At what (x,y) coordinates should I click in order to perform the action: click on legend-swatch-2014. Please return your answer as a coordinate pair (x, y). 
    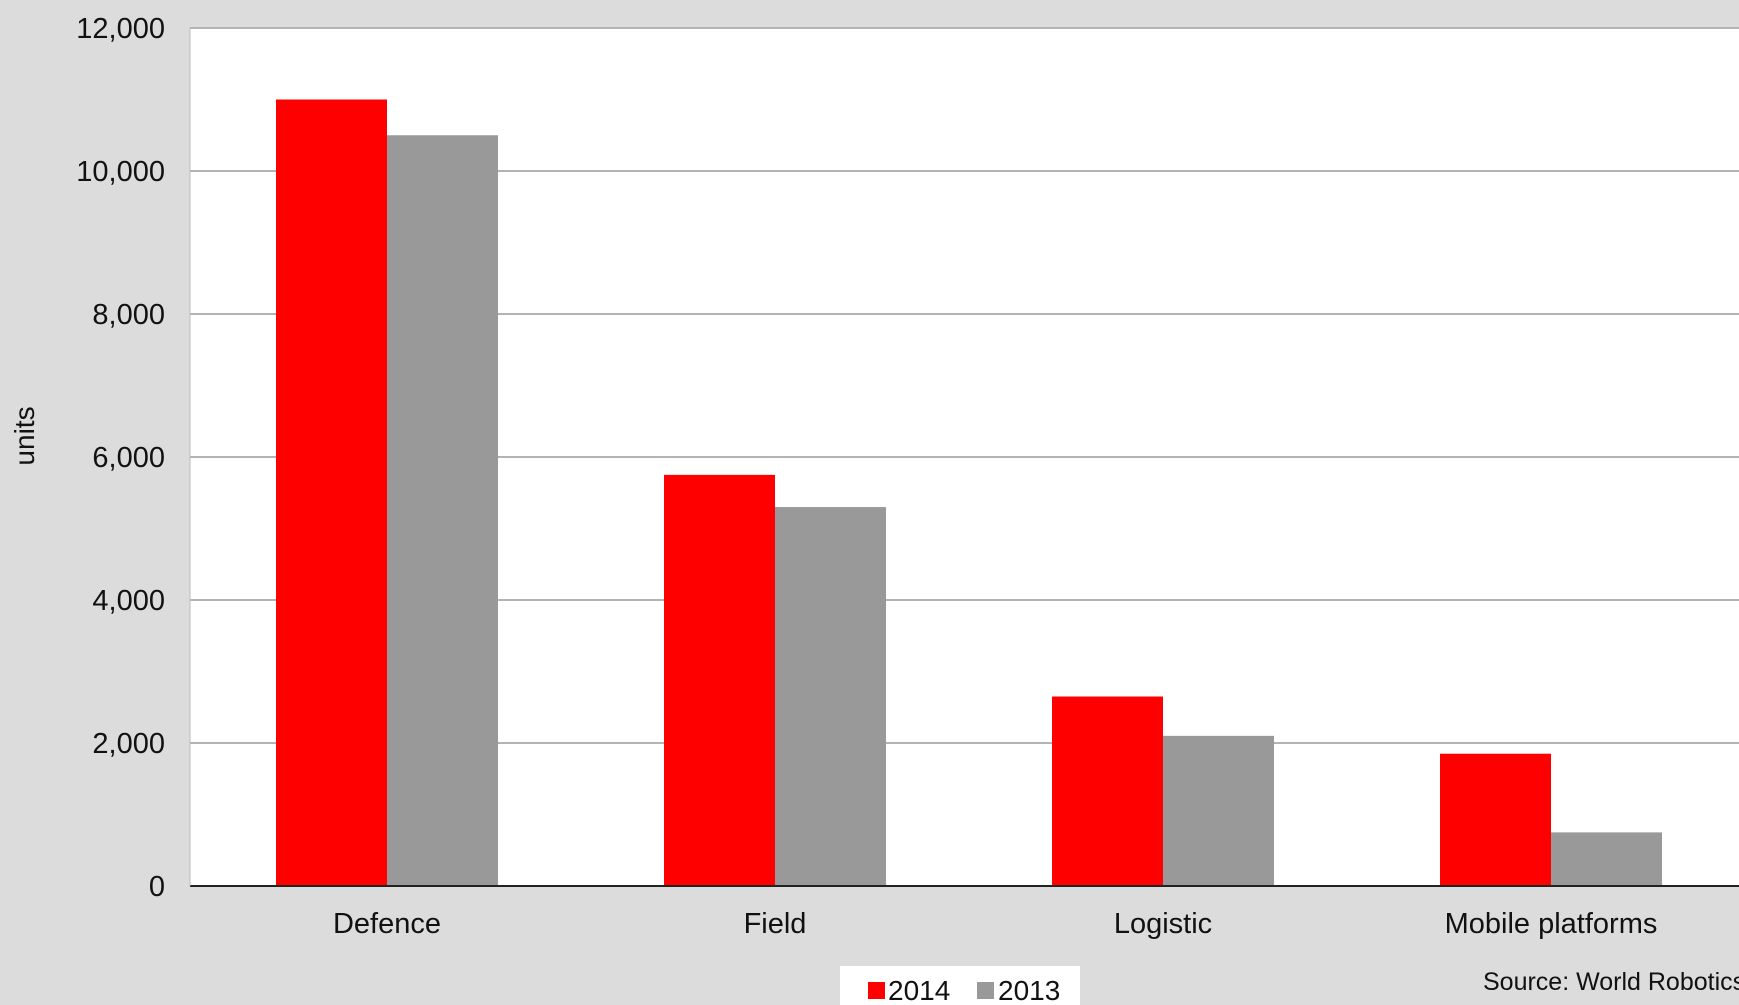
    Looking at the image, I should click on (876, 990).